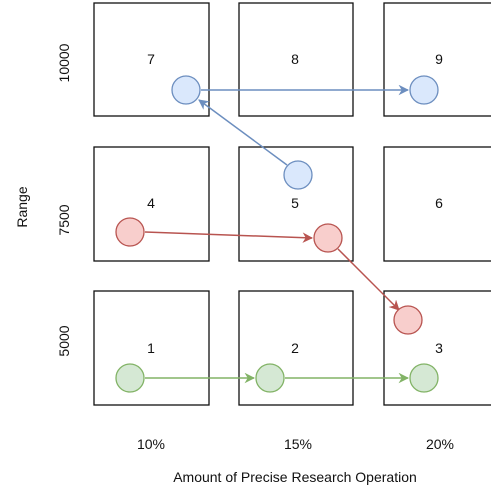  I want to click on cell-8-box, so click(296, 59).